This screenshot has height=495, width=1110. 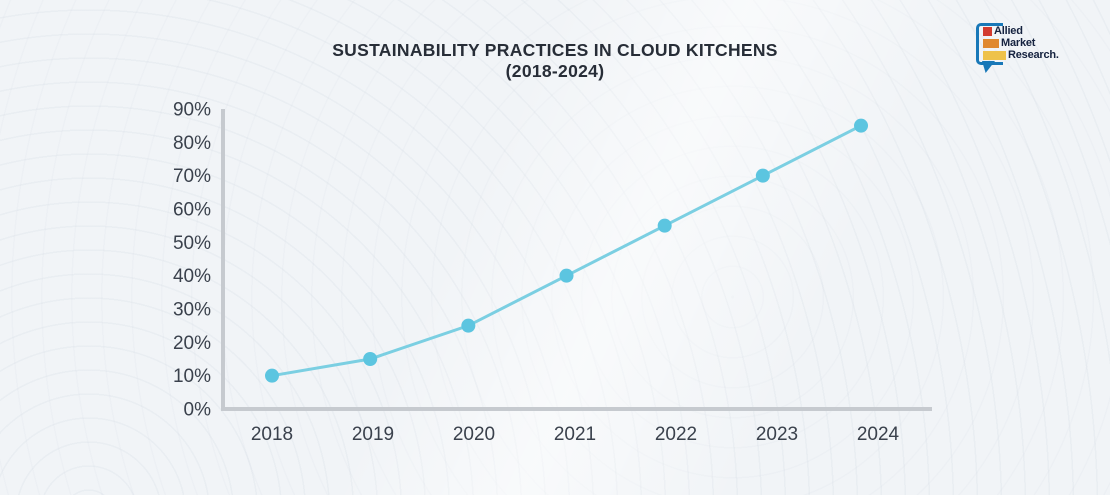 I want to click on data-point-2023, so click(x=762, y=175).